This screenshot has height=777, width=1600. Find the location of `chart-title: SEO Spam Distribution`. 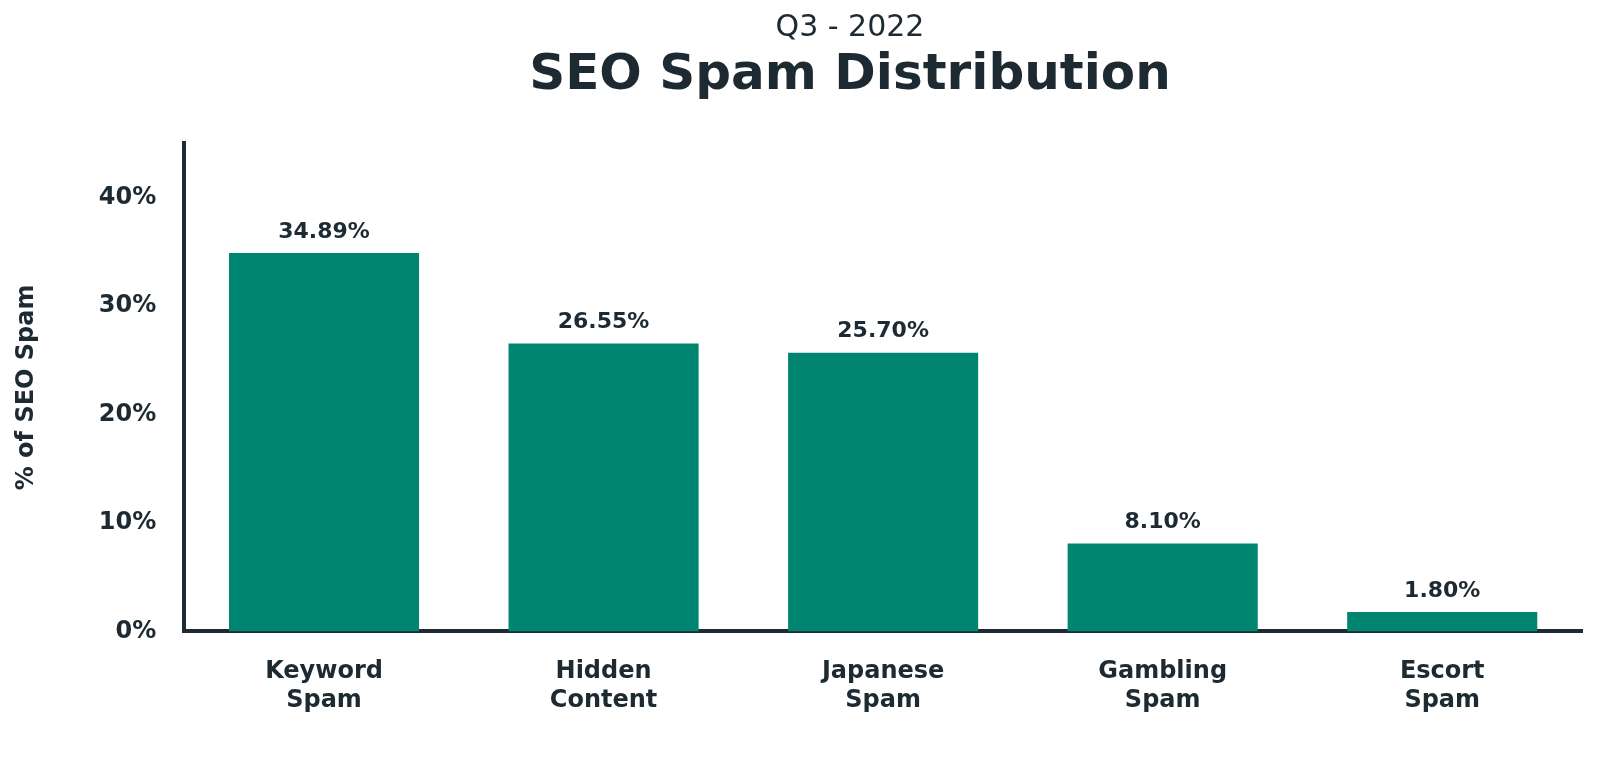

chart-title: SEO Spam Distribution is located at coordinates (850, 72).